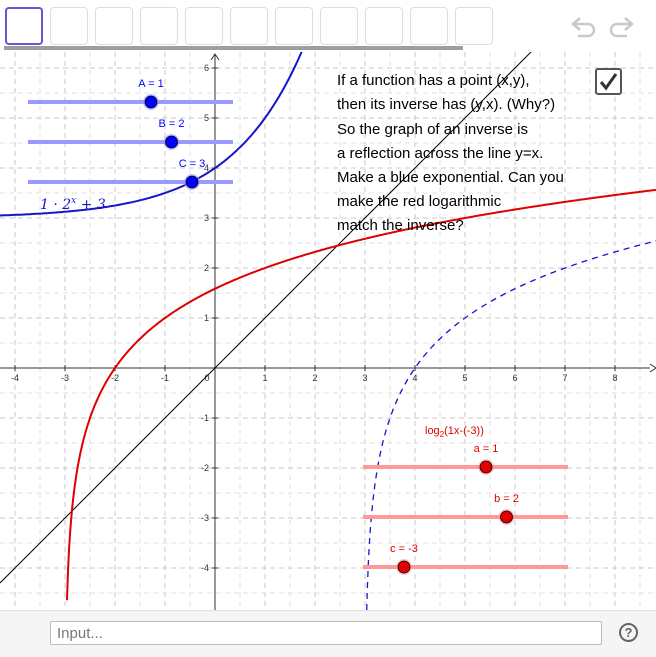  Describe the element at coordinates (614, 378) in the screenshot. I see `x-tick-label: 8` at that location.